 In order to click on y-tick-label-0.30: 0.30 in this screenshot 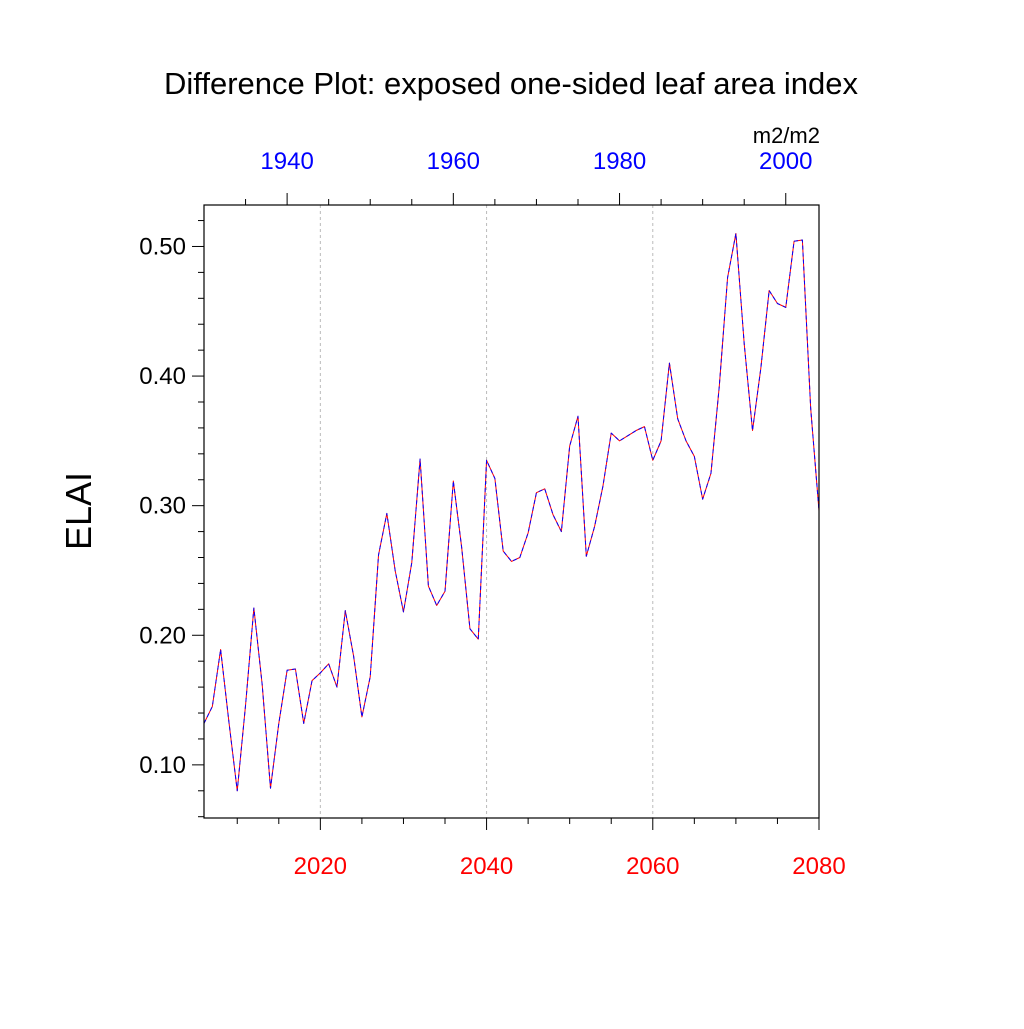, I will do `click(162, 506)`.